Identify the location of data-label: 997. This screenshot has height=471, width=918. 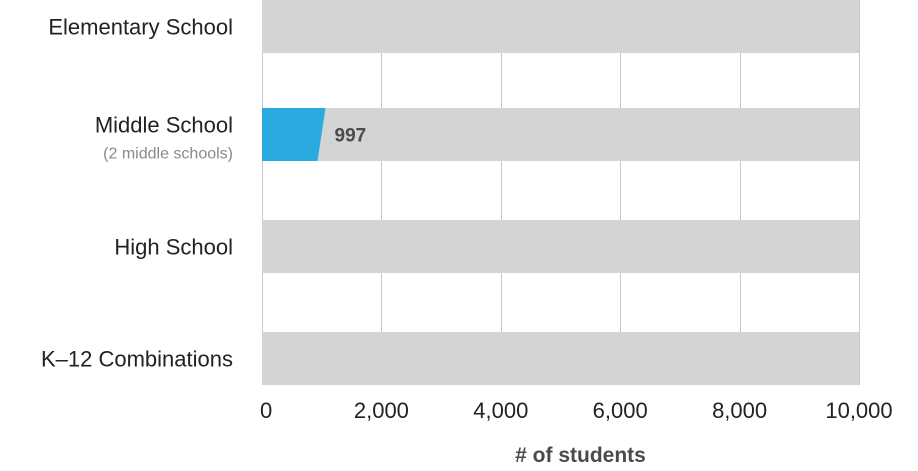
(351, 136).